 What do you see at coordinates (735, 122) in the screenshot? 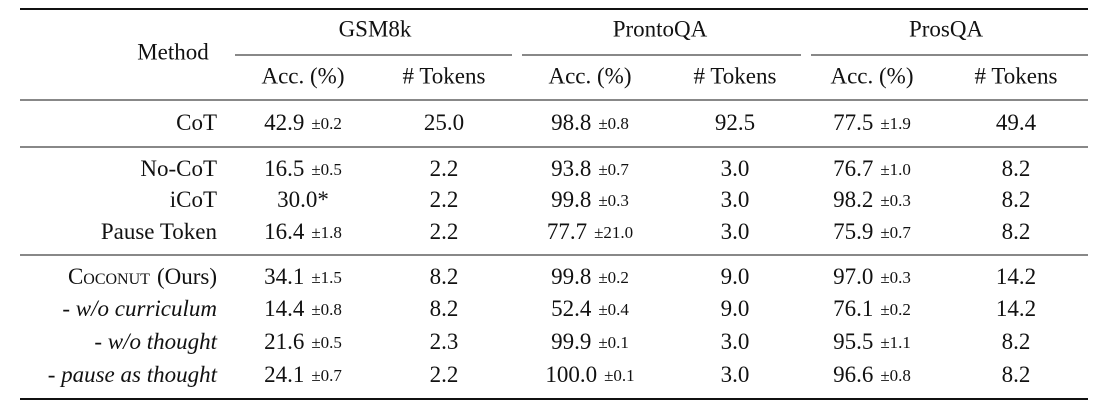
I see `cell: 92.5` at bounding box center [735, 122].